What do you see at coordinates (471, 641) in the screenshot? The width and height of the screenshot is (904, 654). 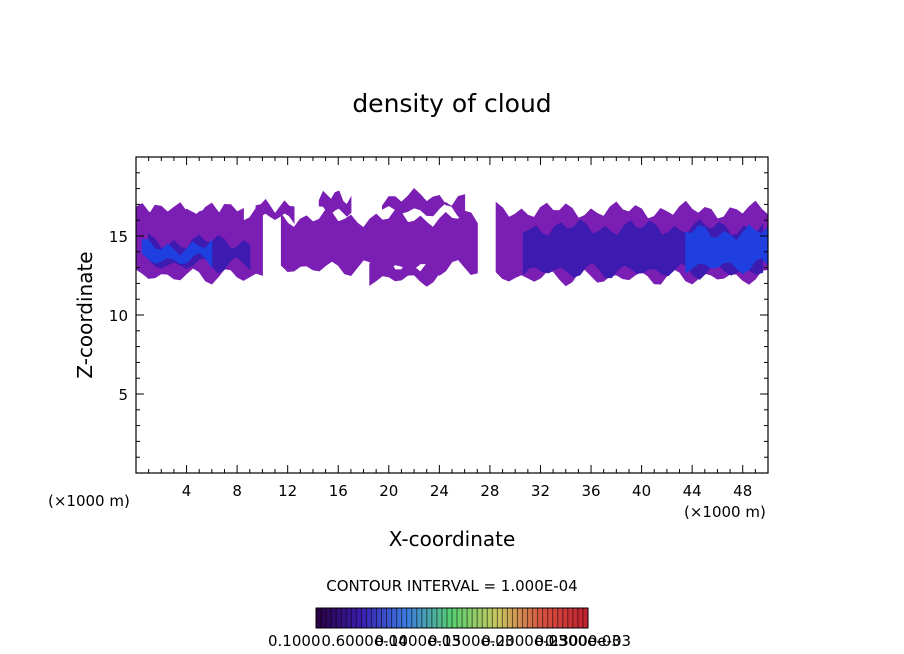 I see `colorbar-label: 0.1500e-03` at bounding box center [471, 641].